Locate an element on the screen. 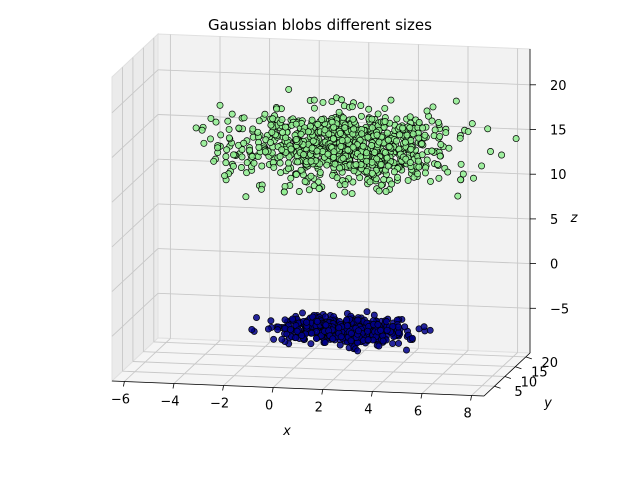 This screenshot has height=480, width=640. y-axis-line is located at coordinates (507, 374).